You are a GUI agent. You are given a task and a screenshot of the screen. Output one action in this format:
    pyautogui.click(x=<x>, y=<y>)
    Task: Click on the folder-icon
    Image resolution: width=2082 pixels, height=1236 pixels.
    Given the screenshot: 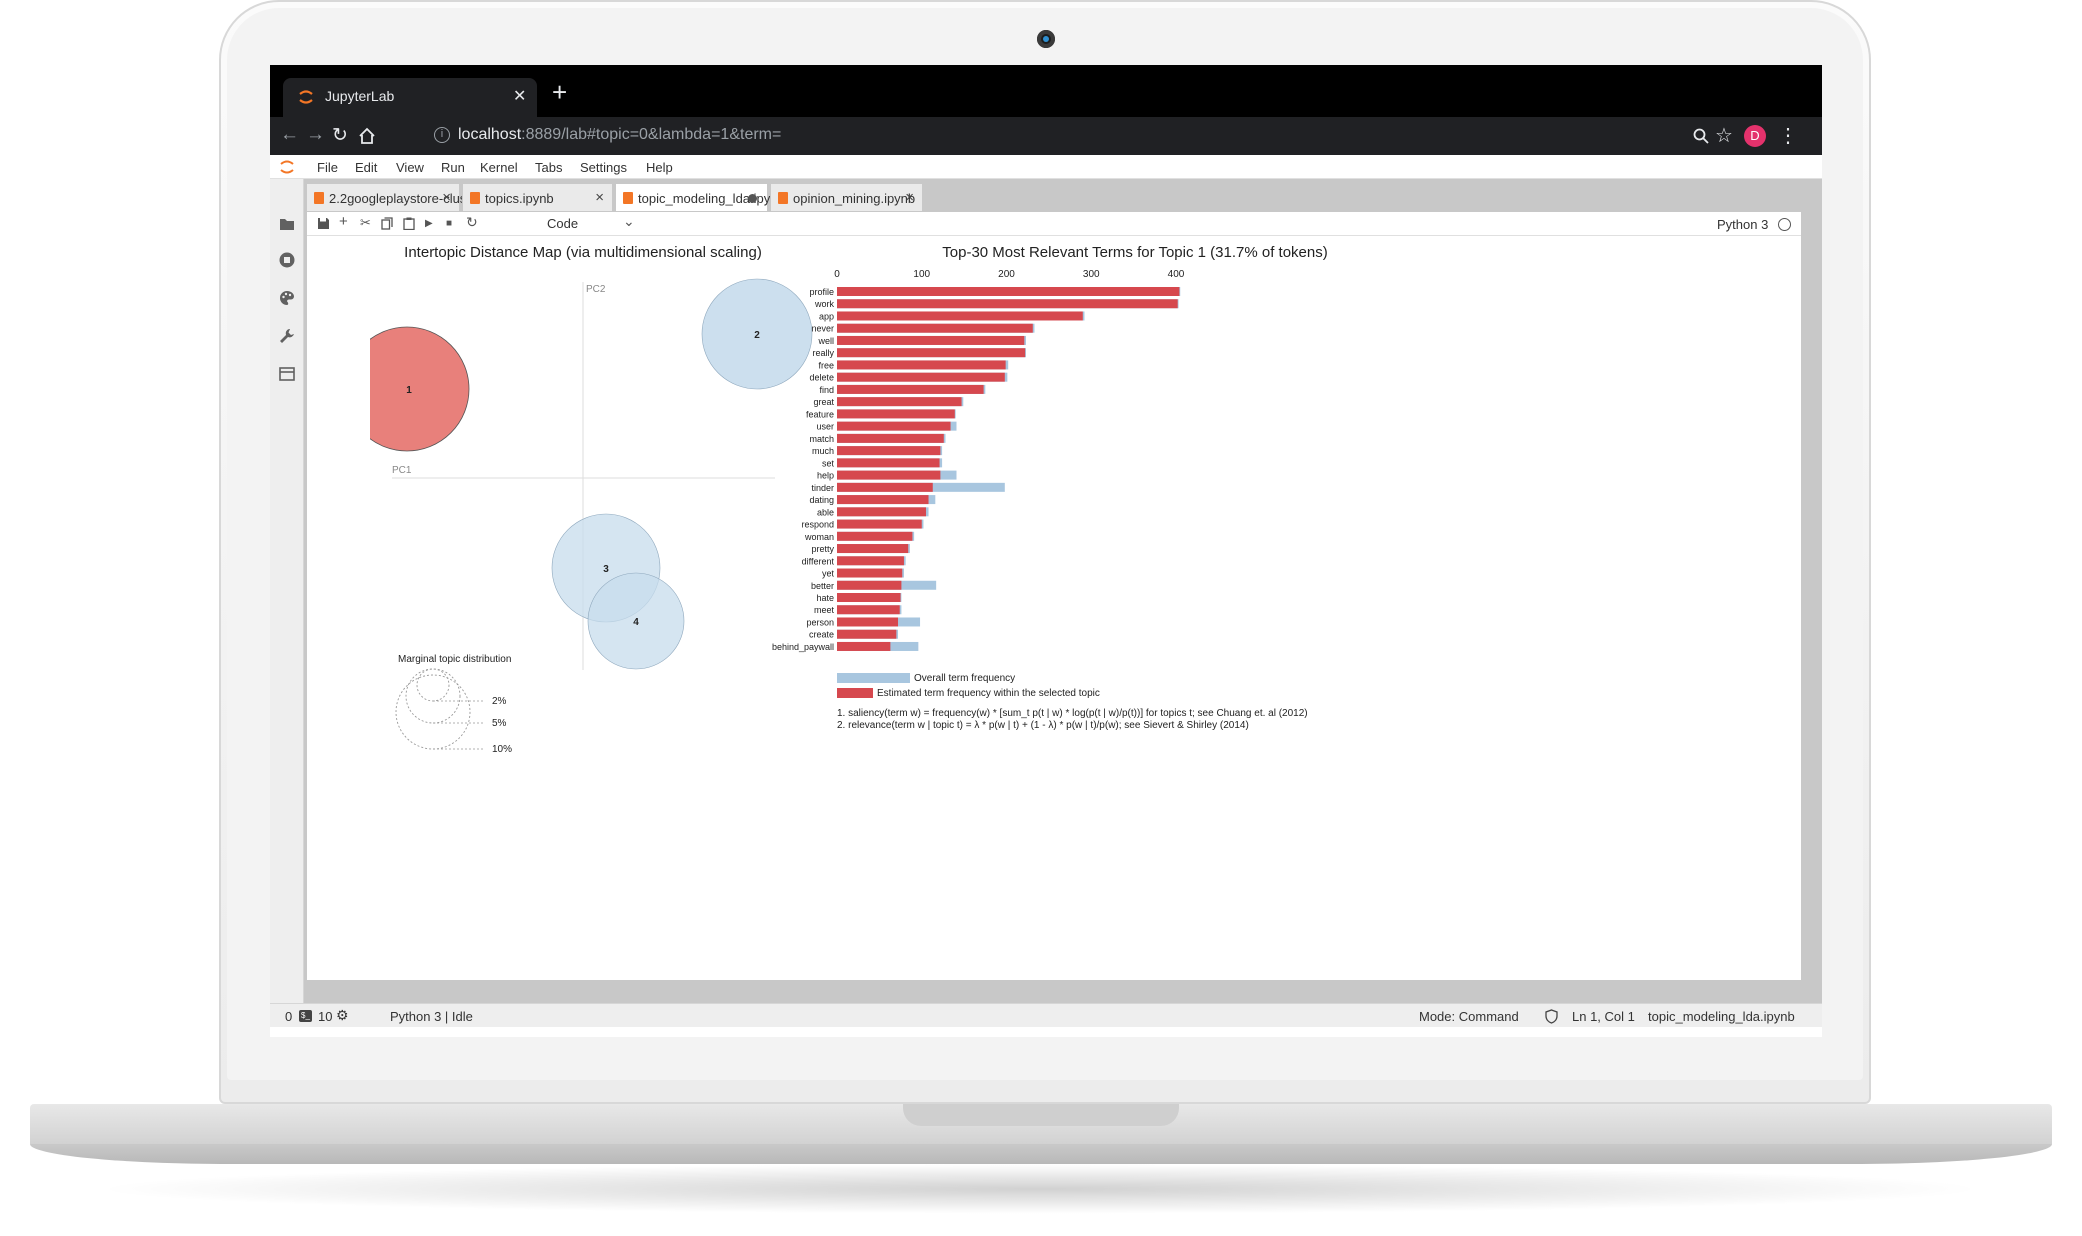 What is the action you would take?
    pyautogui.click(x=287, y=224)
    